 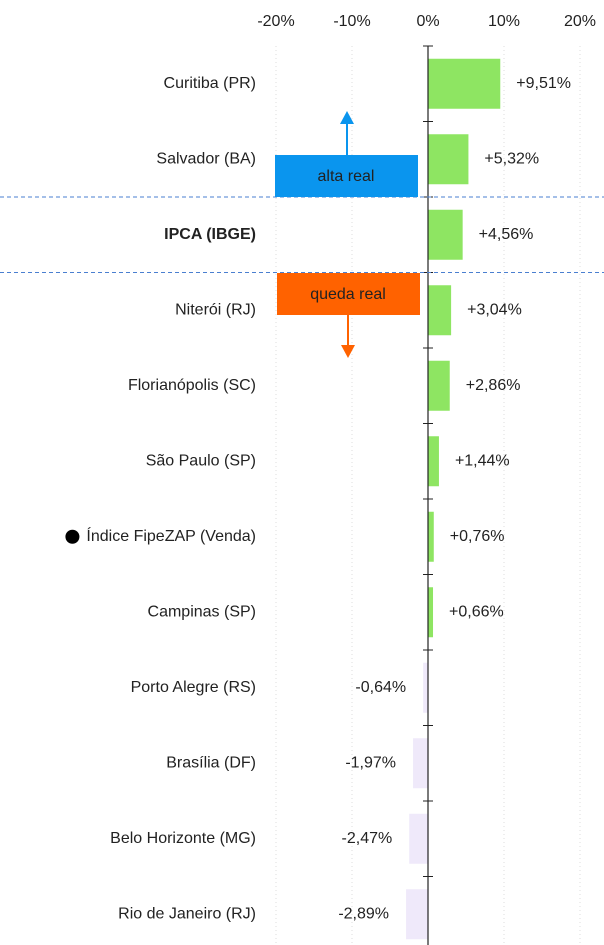 What do you see at coordinates (482, 460) in the screenshot?
I see `value-label: +1,44%` at bounding box center [482, 460].